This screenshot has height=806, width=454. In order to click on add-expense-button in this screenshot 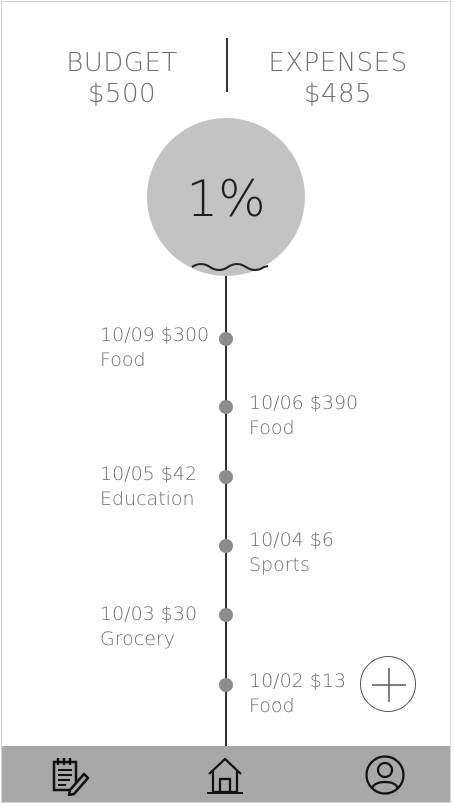, I will do `click(388, 684)`.